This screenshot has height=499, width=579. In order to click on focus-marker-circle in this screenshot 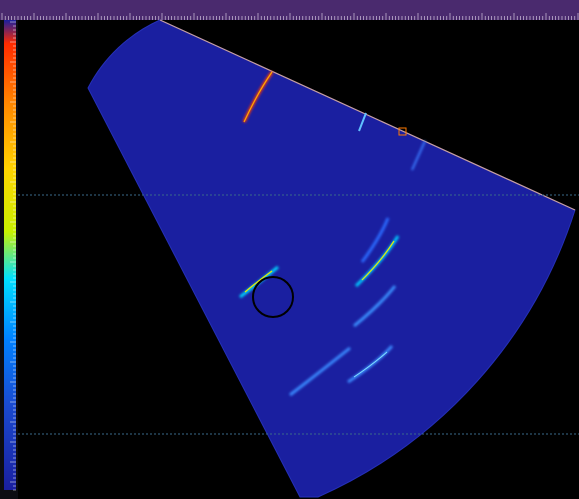, I will do `click(273, 297)`.